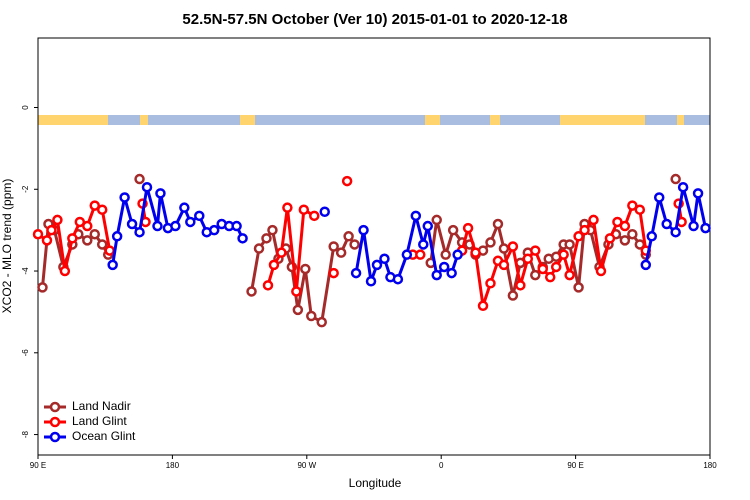 The height and width of the screenshot is (500, 750). What do you see at coordinates (25, 189) in the screenshot?
I see `y-tick-label: -2` at bounding box center [25, 189].